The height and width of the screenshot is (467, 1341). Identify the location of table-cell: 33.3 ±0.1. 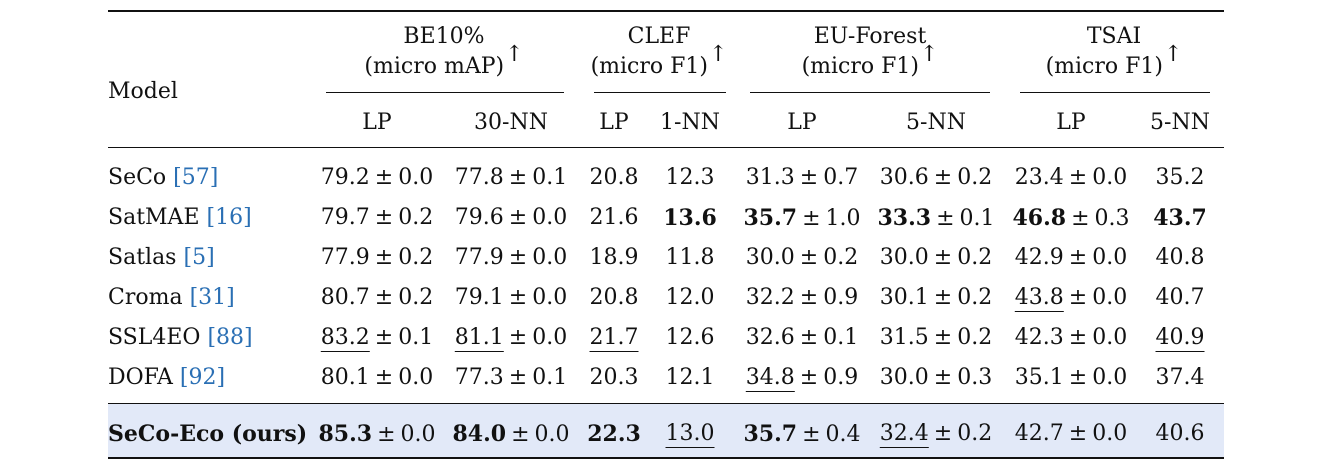
(935, 218).